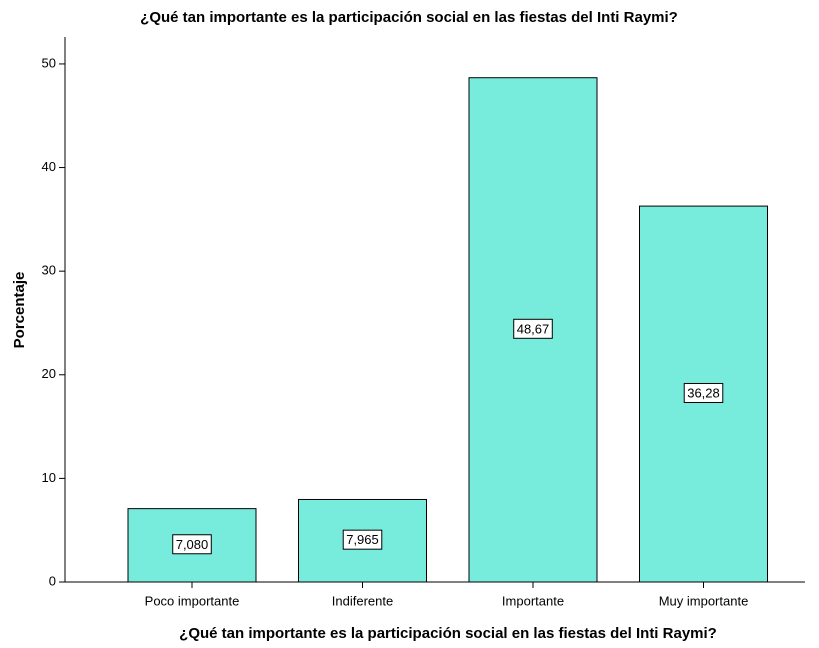 This screenshot has width=819, height=648. Describe the element at coordinates (533, 600) in the screenshot. I see `x-tick-label: Importante` at that location.